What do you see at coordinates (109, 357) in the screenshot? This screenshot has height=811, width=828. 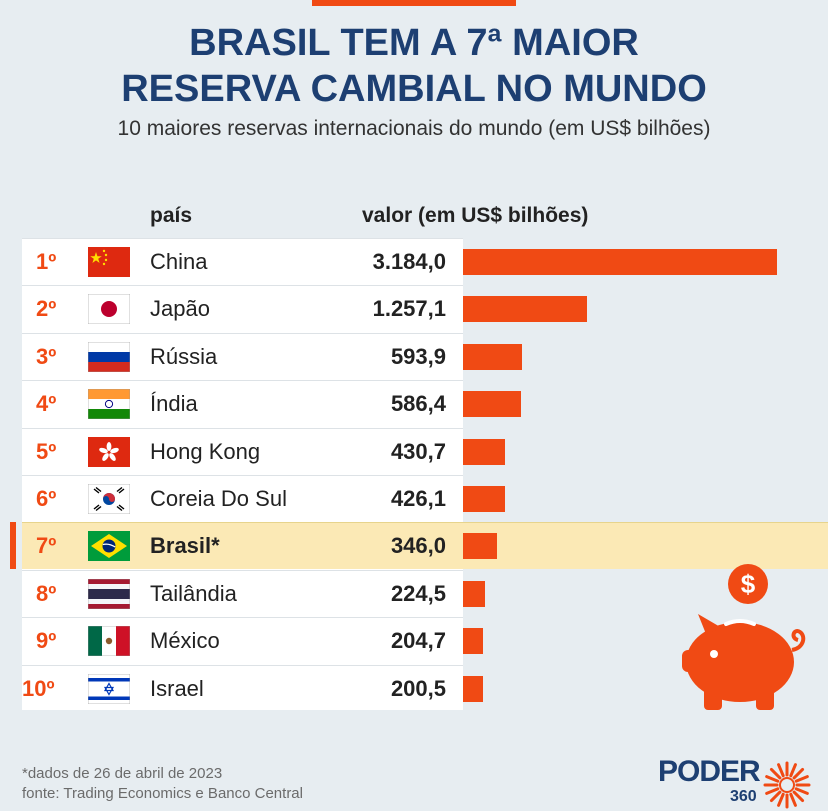 I see `russia-flag-icon` at bounding box center [109, 357].